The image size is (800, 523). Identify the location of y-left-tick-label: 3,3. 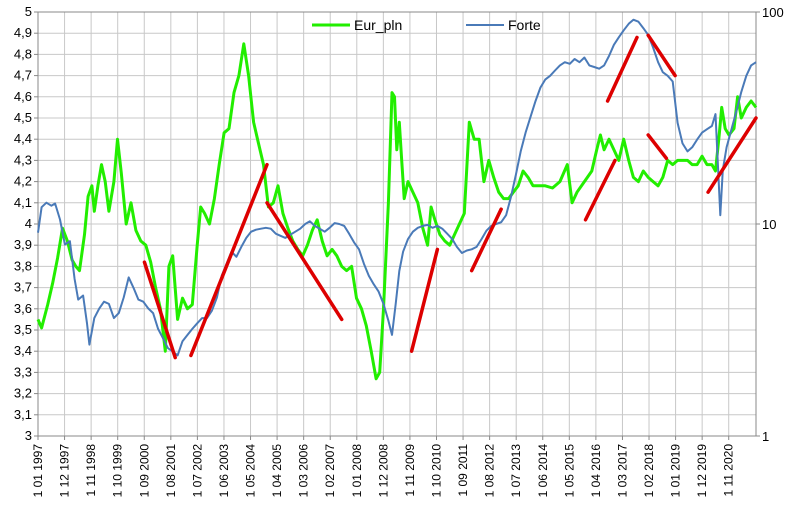
(23, 371).